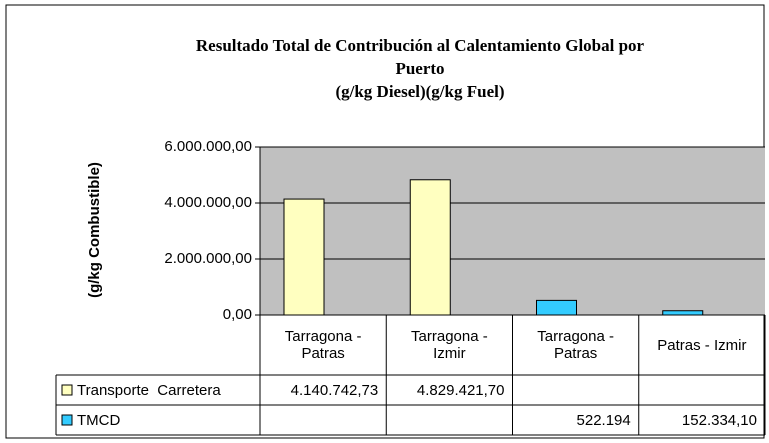 The width and height of the screenshot is (769, 443). Describe the element at coordinates (99, 420) in the screenshot. I see `legend-label: TMCD` at that location.